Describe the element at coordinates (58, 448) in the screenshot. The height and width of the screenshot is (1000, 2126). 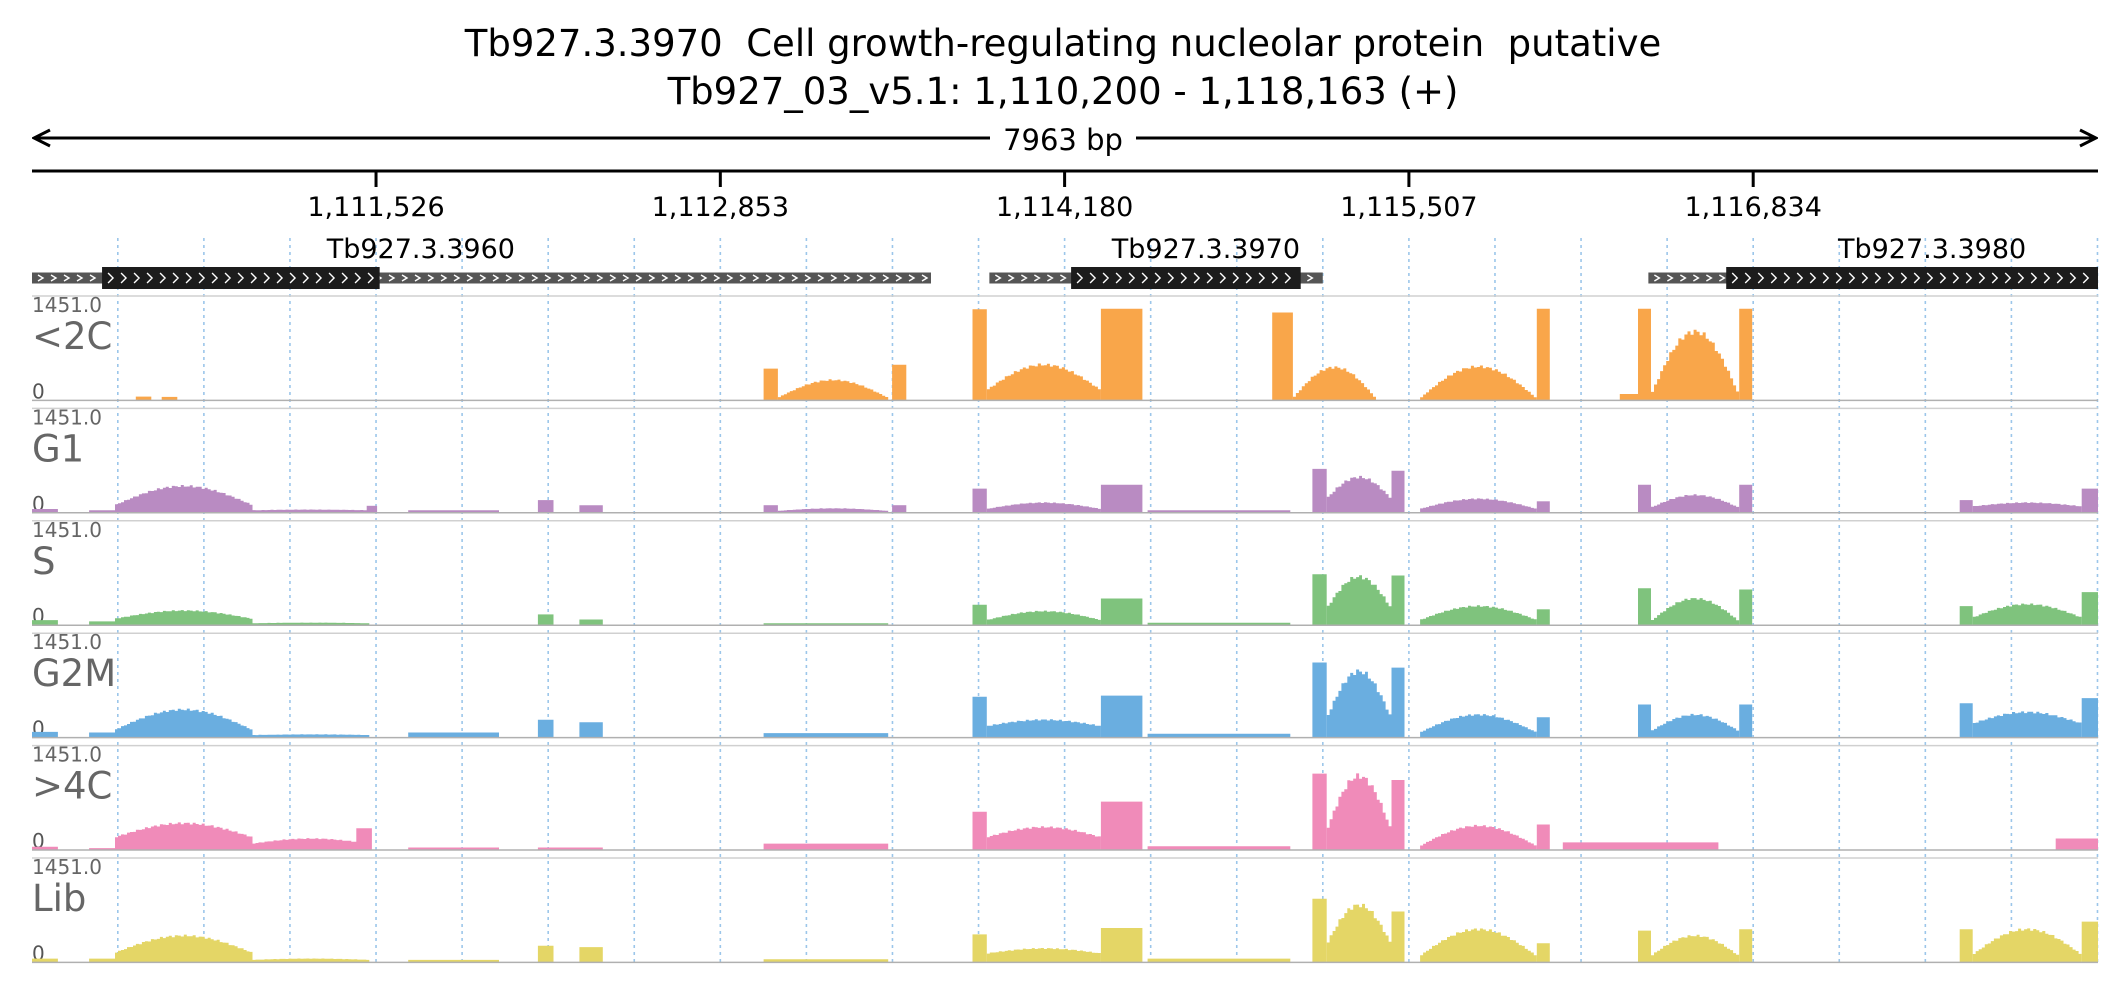
I see `track-label: G1` at that location.